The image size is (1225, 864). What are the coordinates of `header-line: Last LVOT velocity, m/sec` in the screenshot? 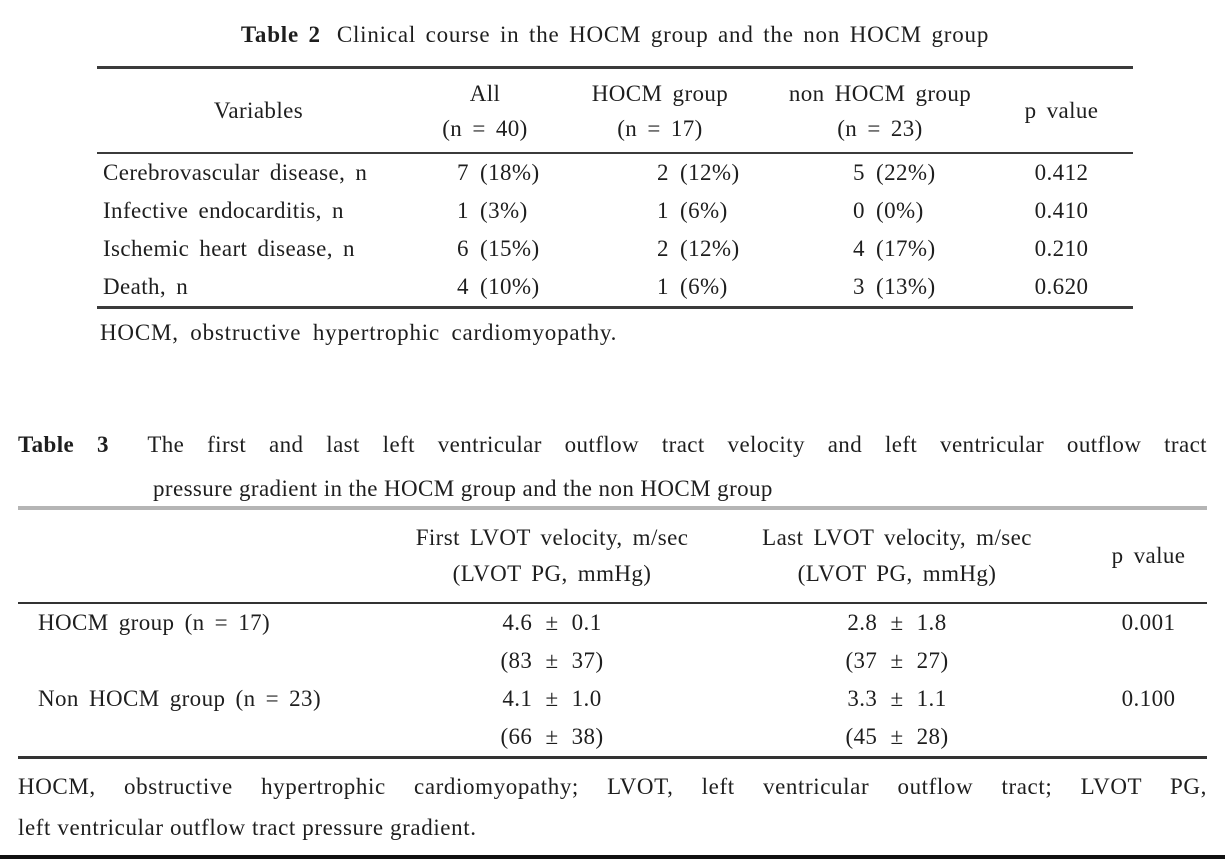 It's located at (897, 537).